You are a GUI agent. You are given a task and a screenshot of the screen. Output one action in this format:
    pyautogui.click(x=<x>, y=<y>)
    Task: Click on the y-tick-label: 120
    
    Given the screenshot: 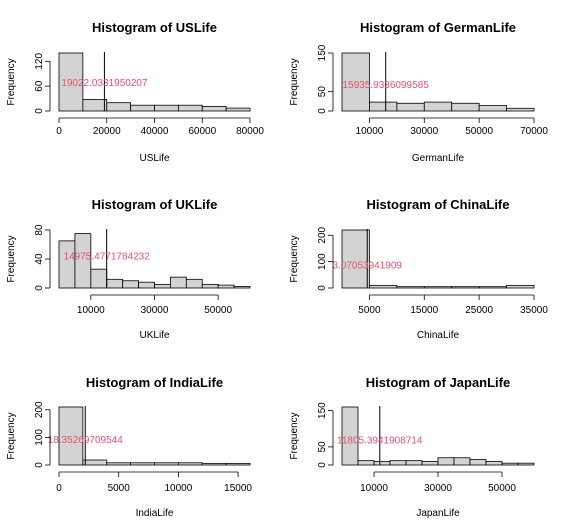 What is the action you would take?
    pyautogui.click(x=39, y=61)
    